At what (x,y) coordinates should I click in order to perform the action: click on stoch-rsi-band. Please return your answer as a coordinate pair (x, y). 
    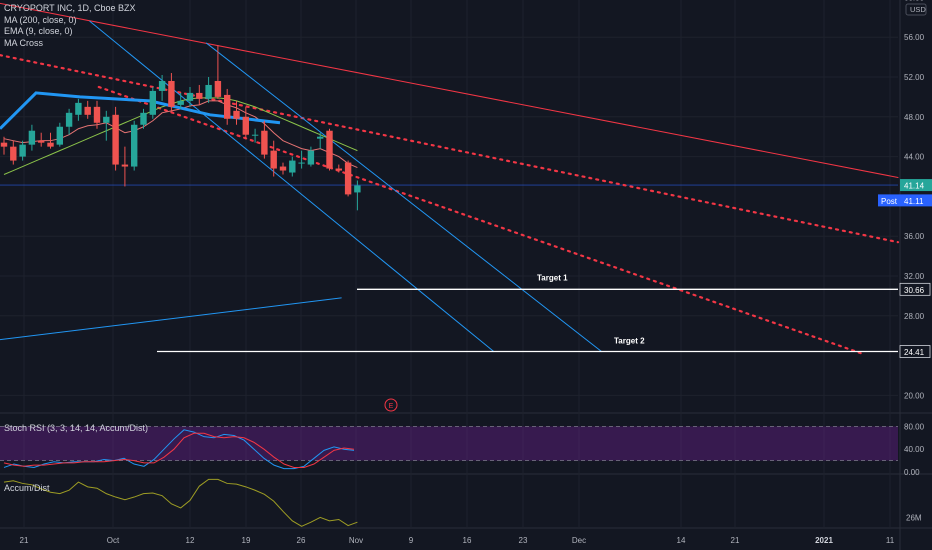
    Looking at the image, I should click on (449, 443).